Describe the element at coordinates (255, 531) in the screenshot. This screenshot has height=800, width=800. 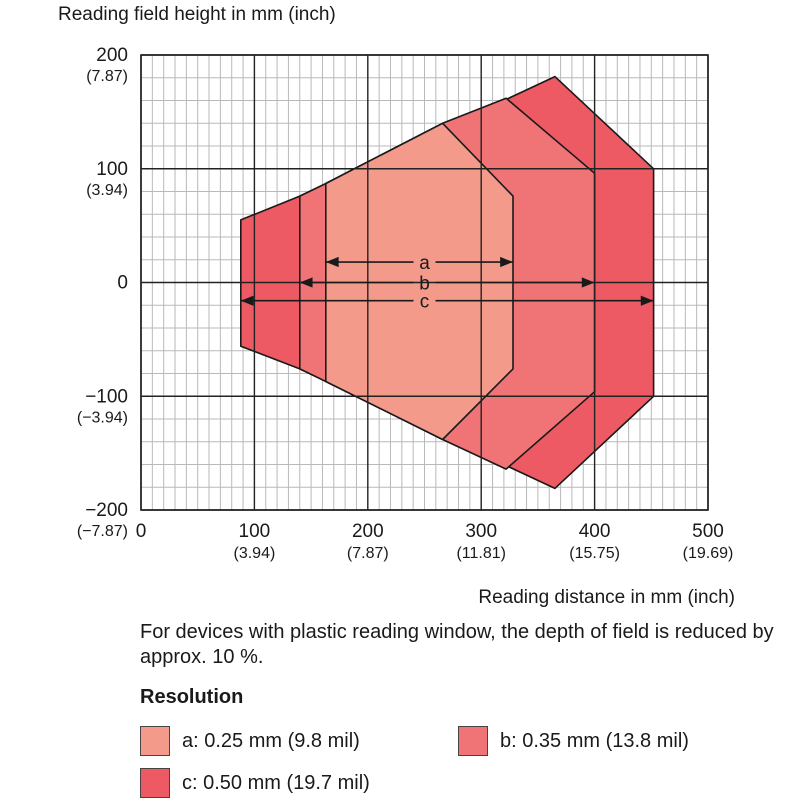
I see `x-tick-label: 100` at that location.